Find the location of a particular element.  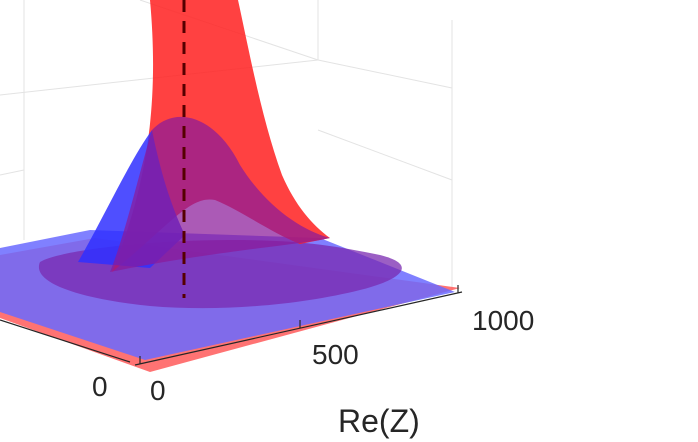

x-axis-label: Re(Z) is located at coordinates (379, 421).